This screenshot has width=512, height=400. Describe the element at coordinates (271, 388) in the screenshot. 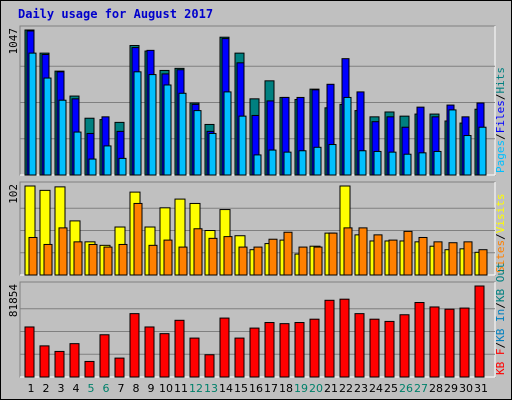

I see `x-tick-day-17: 17` at that location.